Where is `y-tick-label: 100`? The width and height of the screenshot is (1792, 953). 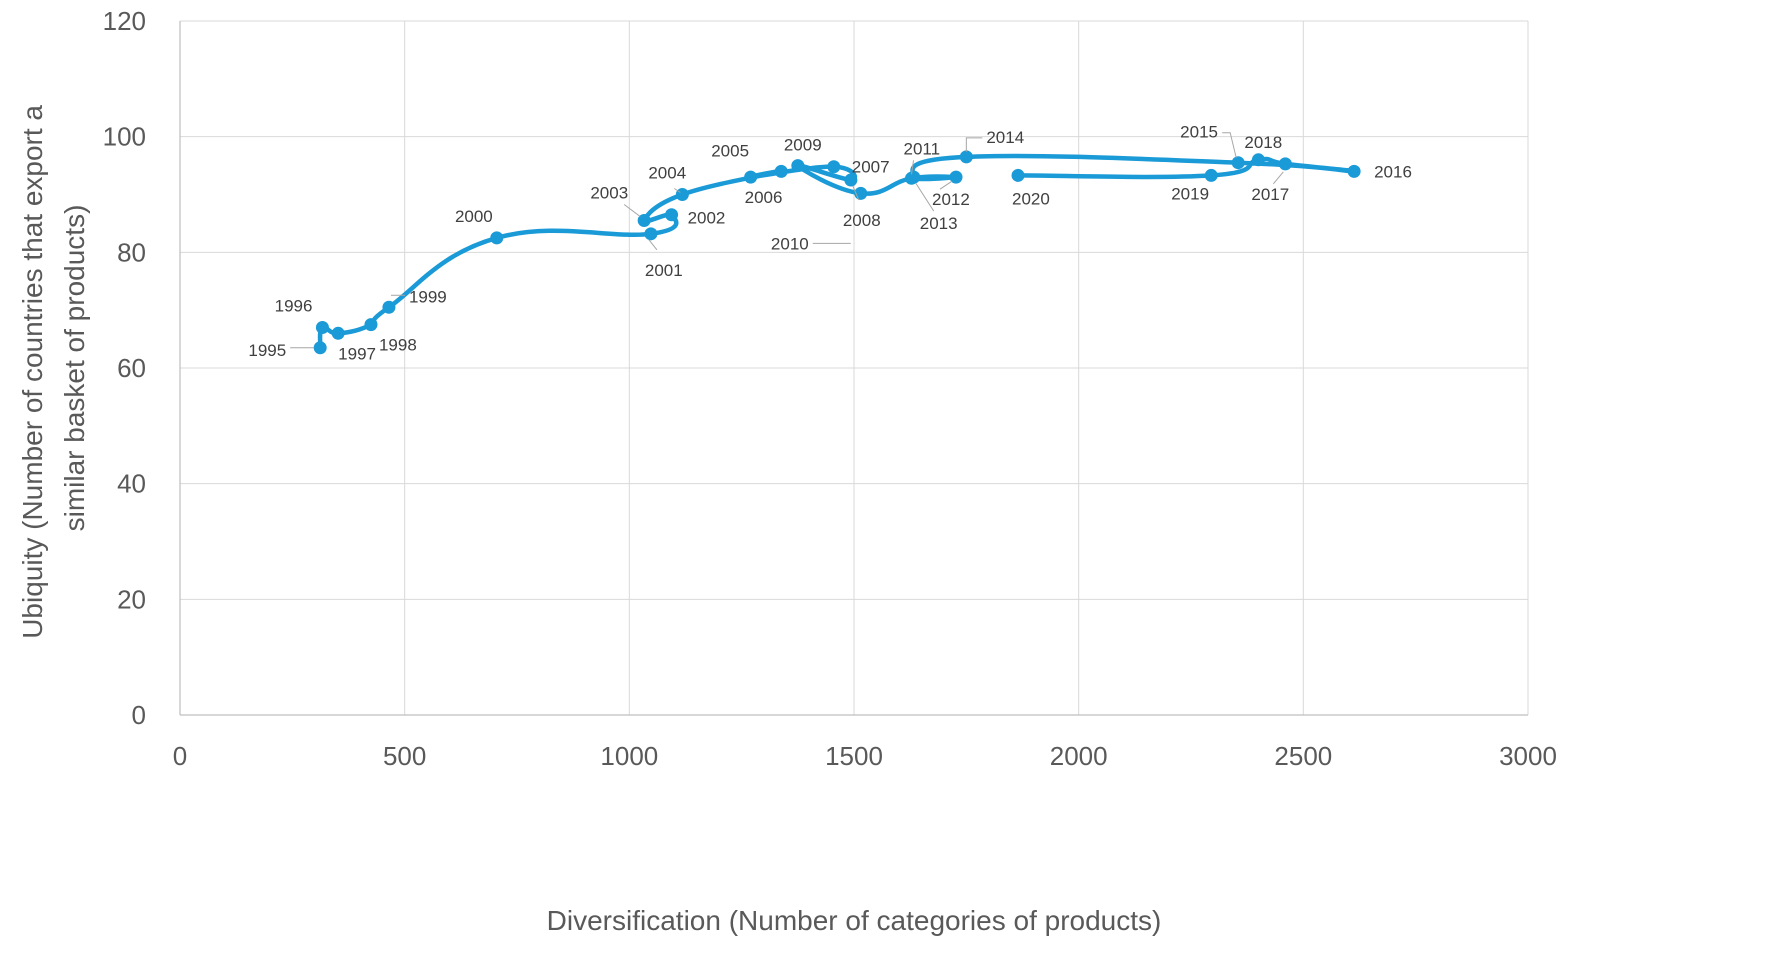
y-tick-label: 100 is located at coordinates (124, 137).